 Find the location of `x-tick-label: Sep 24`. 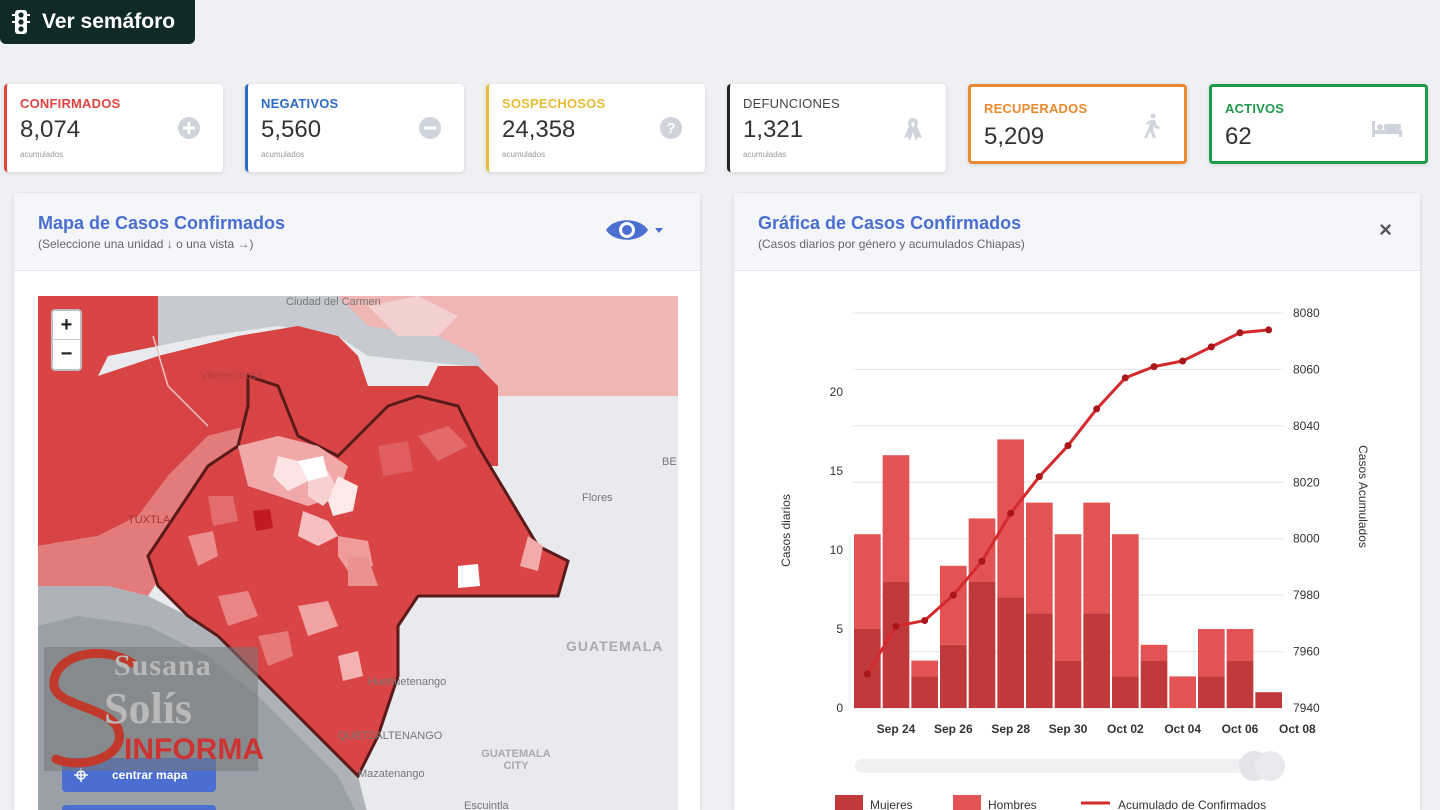

x-tick-label: Sep 24 is located at coordinates (896, 729).